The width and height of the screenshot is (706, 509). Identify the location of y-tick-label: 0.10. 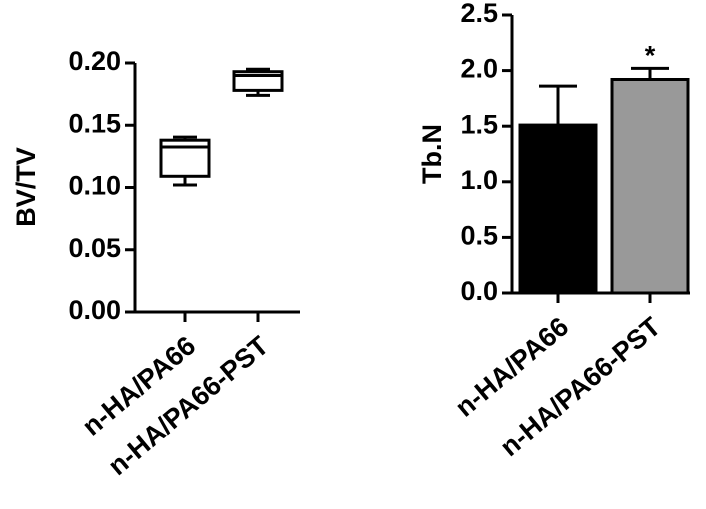
(94, 186).